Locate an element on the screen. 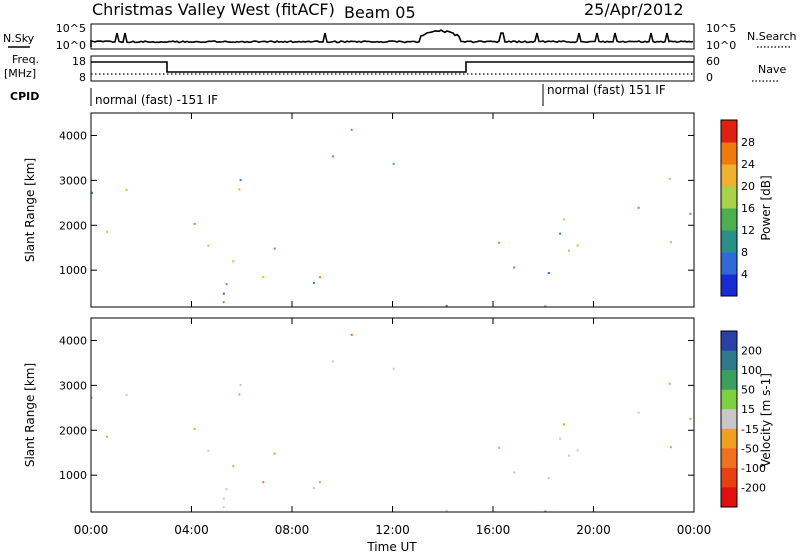 The width and height of the screenshot is (800, 554). x-tick-label: 04:00 is located at coordinates (191, 530).